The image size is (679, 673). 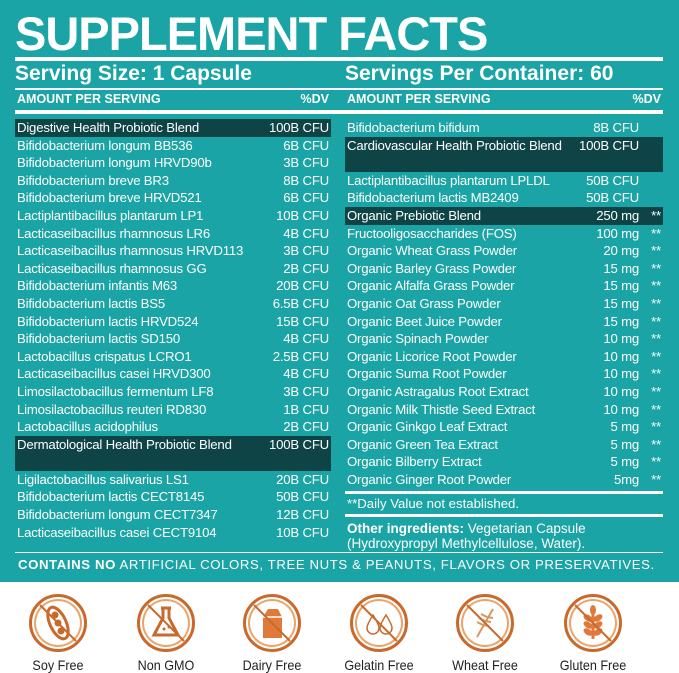 What do you see at coordinates (616, 127) in the screenshot?
I see `ingredient-amount: 8B CFU` at bounding box center [616, 127].